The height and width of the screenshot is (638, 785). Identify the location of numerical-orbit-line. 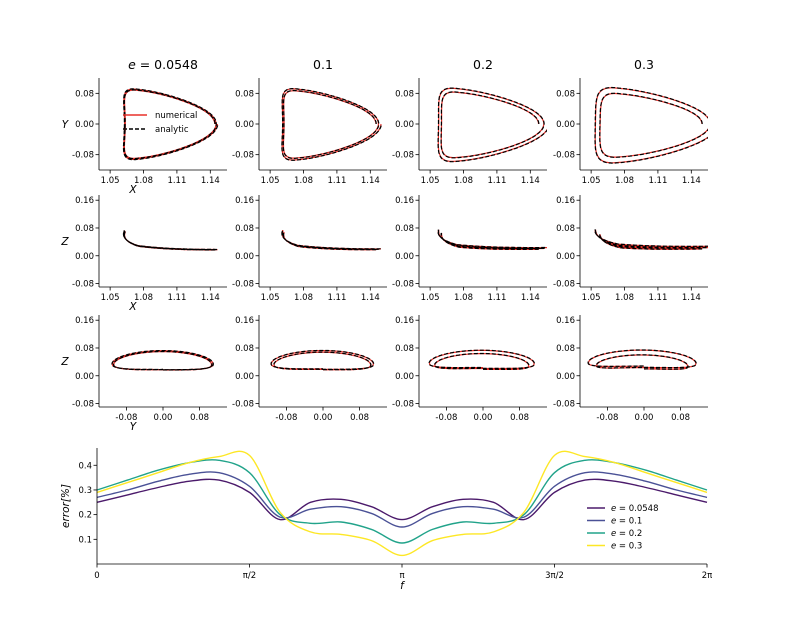
(331, 124).